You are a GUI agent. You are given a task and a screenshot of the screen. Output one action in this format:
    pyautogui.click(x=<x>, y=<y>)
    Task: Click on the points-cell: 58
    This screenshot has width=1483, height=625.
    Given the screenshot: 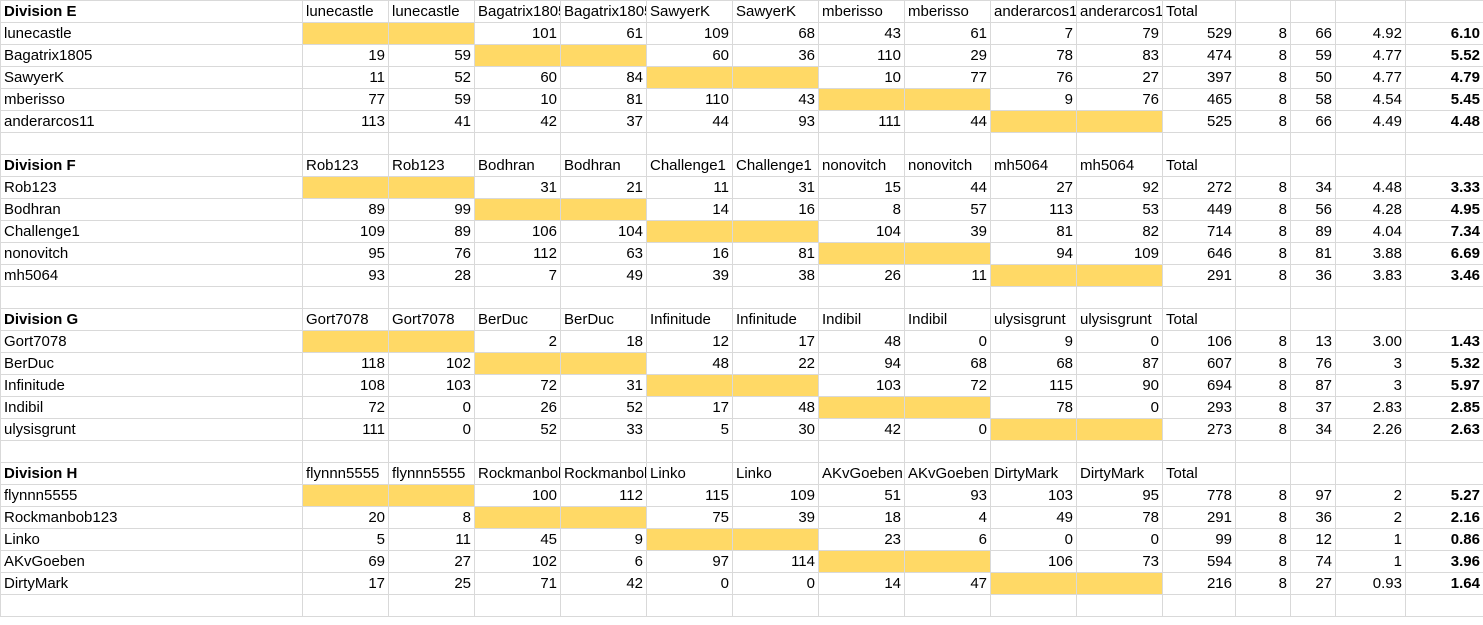 What is the action you would take?
    pyautogui.click(x=1313, y=99)
    